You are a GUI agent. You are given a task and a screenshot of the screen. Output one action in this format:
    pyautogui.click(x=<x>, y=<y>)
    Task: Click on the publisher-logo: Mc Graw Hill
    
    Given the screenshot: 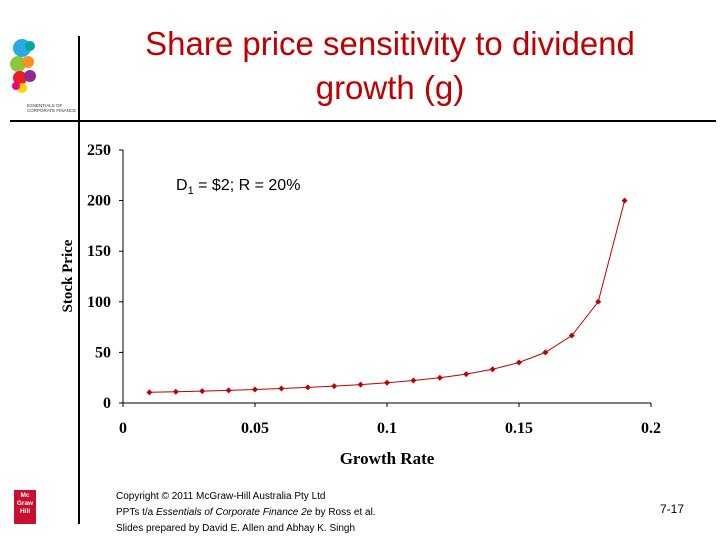 What is the action you would take?
    pyautogui.click(x=25, y=507)
    